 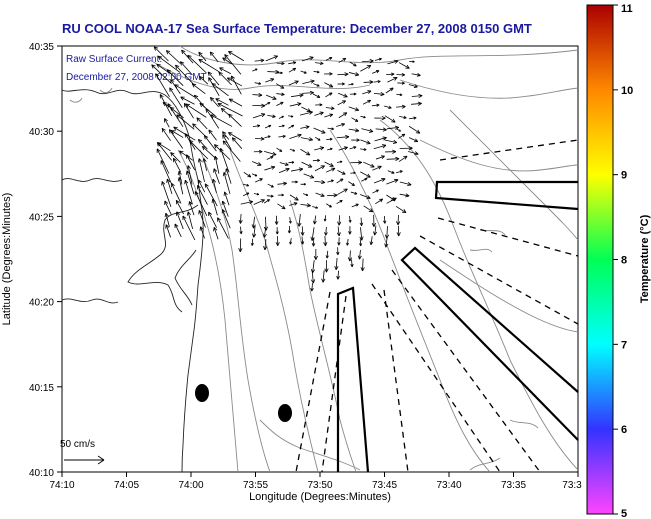 What do you see at coordinates (41, 47) in the screenshot?
I see `y-tick-label: 40:35` at bounding box center [41, 47].